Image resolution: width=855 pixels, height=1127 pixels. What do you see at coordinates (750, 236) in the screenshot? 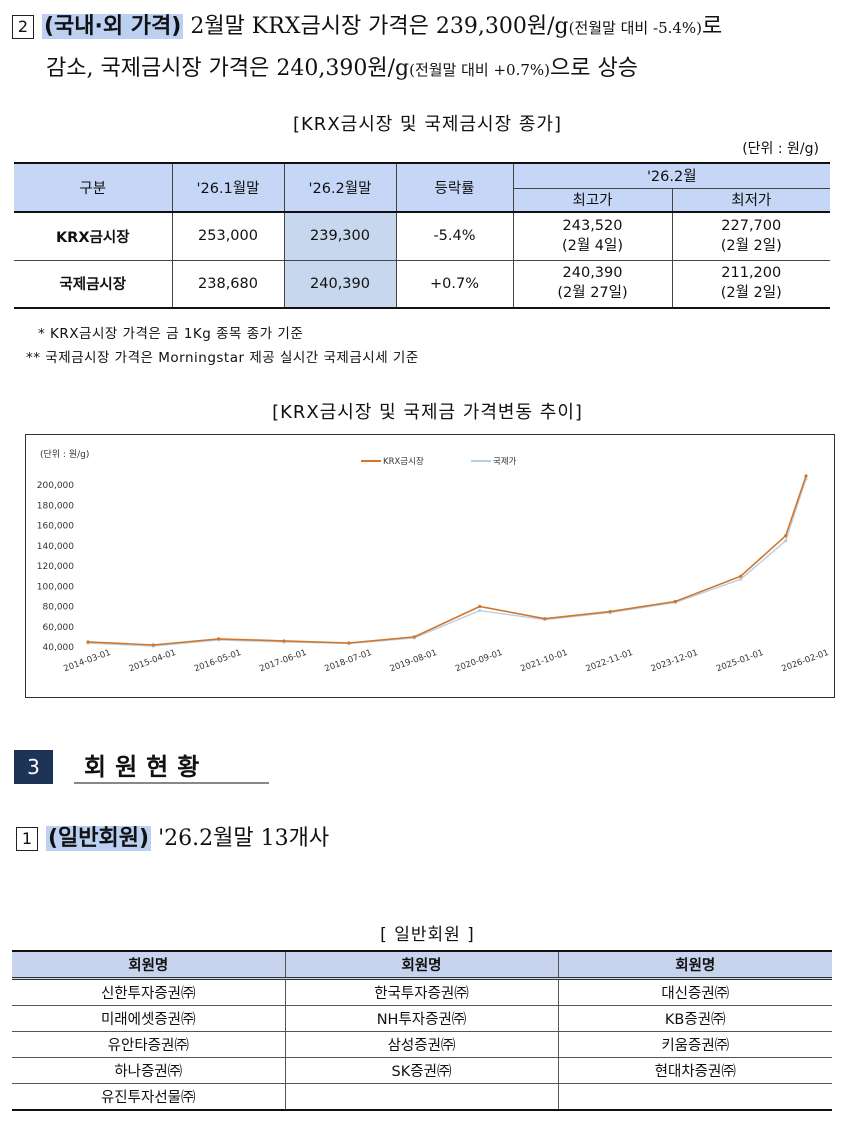
I see `cell-low: 227,700 (2월 2일)` at bounding box center [750, 236].